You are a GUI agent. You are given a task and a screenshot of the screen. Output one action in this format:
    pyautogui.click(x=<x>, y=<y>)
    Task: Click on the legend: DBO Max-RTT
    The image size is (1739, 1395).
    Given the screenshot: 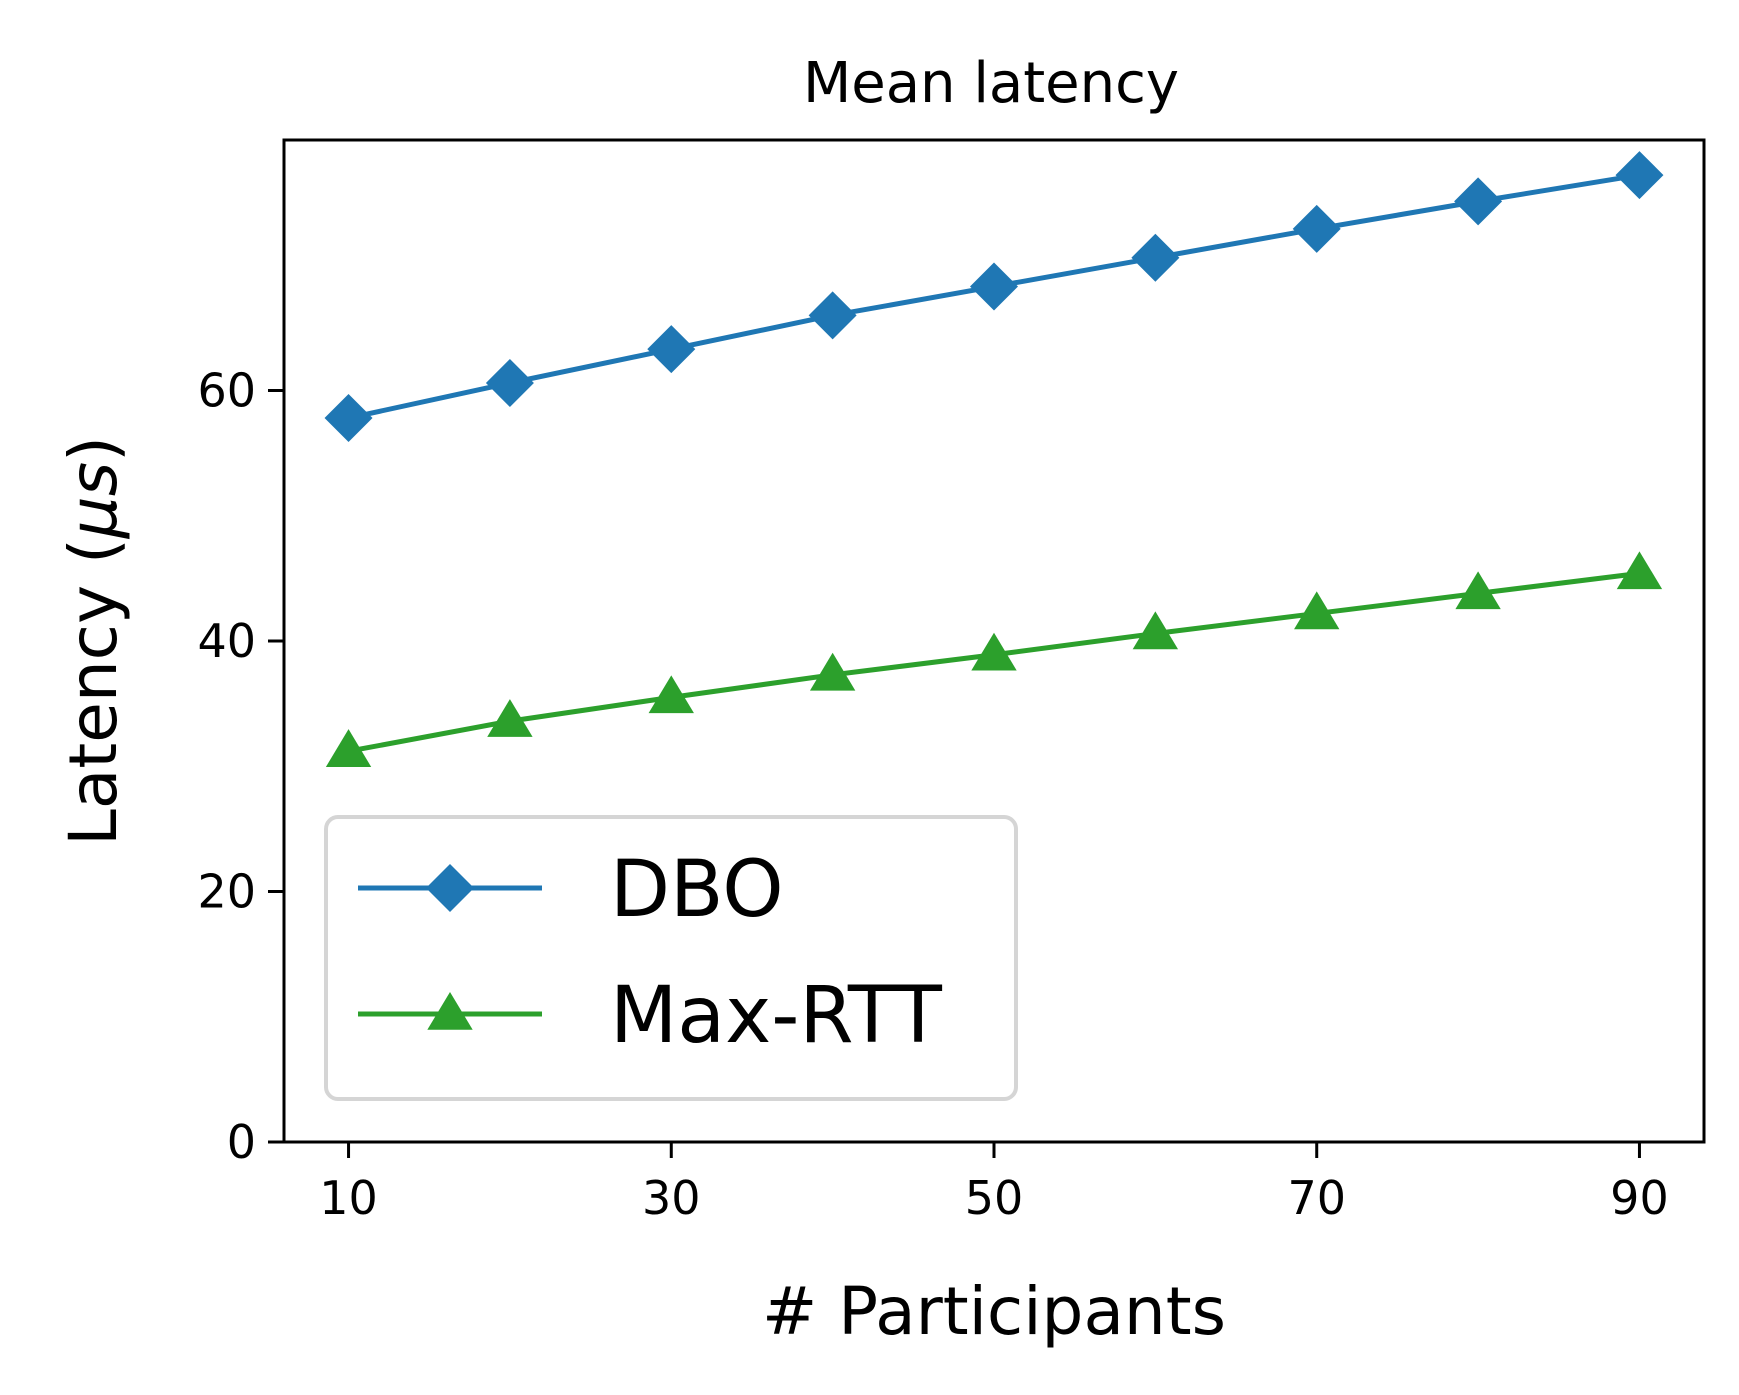 What is the action you would take?
    pyautogui.click(x=671, y=958)
    